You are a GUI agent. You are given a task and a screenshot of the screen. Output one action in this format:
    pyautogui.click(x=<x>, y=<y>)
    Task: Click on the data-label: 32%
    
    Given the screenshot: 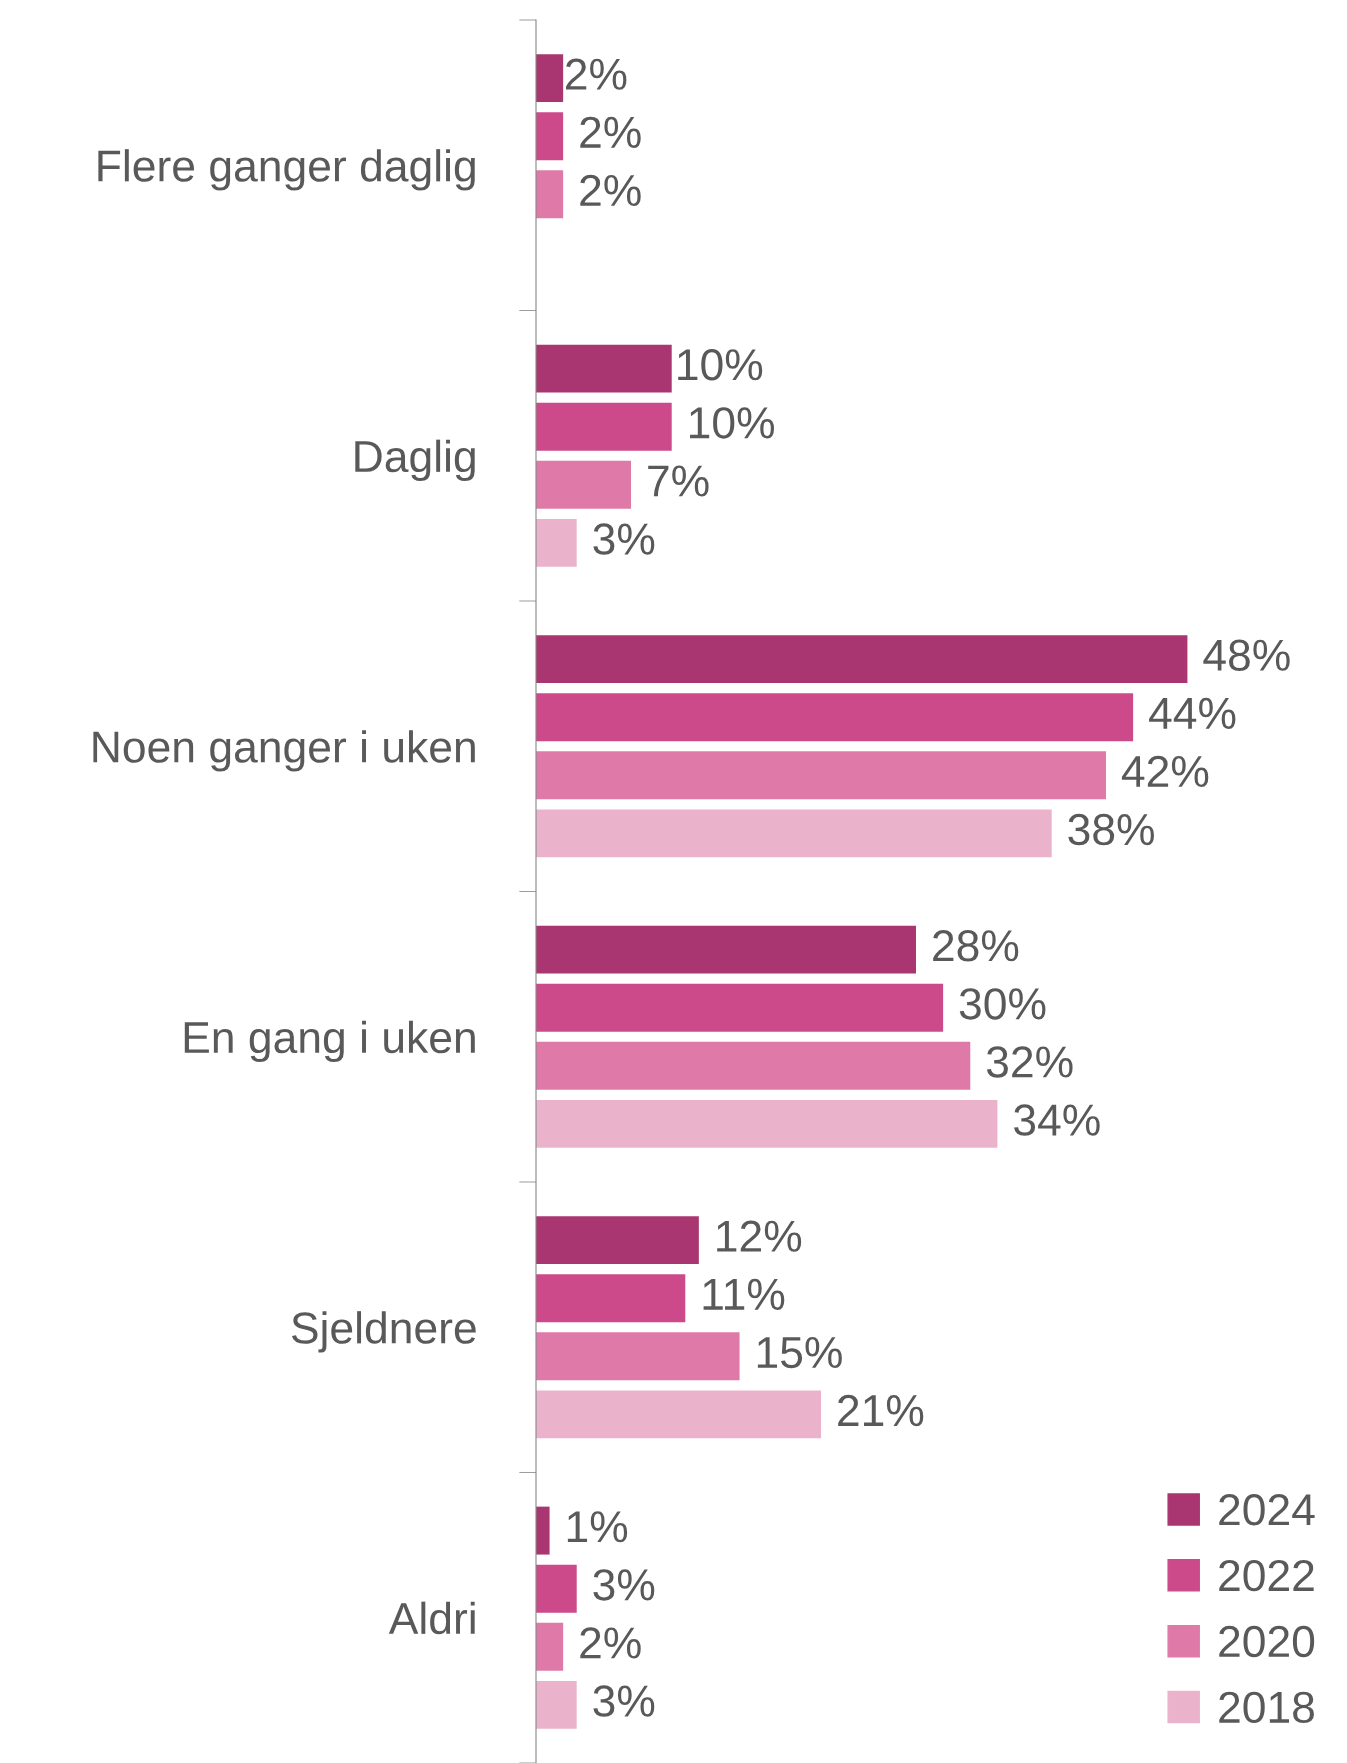 What is the action you would take?
    pyautogui.click(x=1029, y=1062)
    